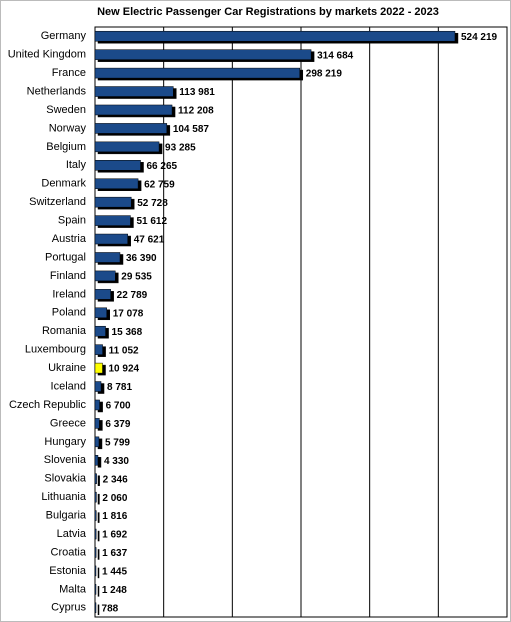 The height and width of the screenshot is (622, 511). Describe the element at coordinates (119, 387) in the screenshot. I see `value-label: 8 781` at that location.